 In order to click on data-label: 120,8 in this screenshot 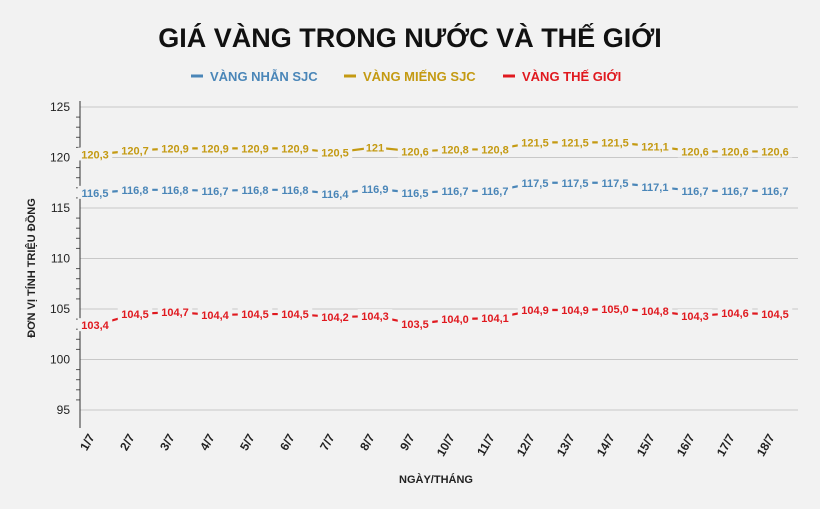, I will do `click(455, 150)`.